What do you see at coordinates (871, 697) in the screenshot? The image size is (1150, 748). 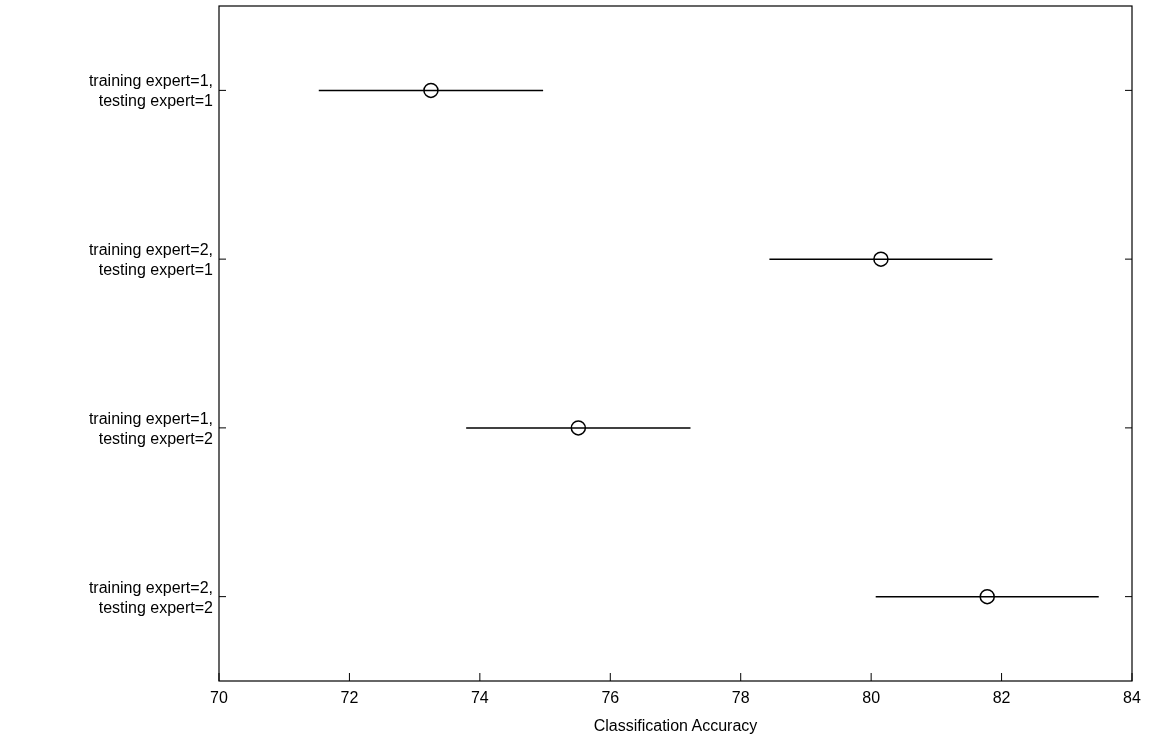 I see `x-tick-label: 80` at bounding box center [871, 697].